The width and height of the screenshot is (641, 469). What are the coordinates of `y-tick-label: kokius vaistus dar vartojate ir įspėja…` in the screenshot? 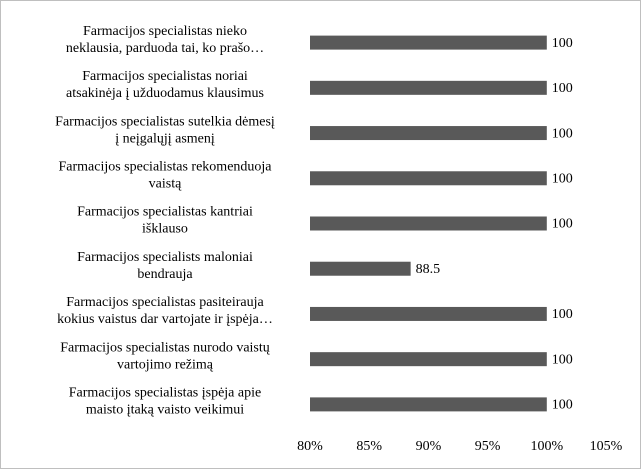 It's located at (165, 319).